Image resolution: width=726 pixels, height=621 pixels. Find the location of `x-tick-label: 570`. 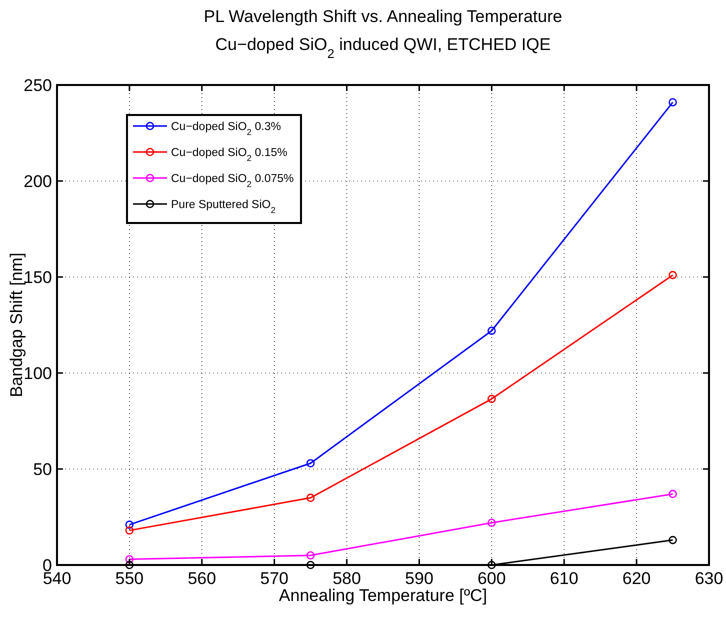

x-tick-label: 570 is located at coordinates (274, 578).